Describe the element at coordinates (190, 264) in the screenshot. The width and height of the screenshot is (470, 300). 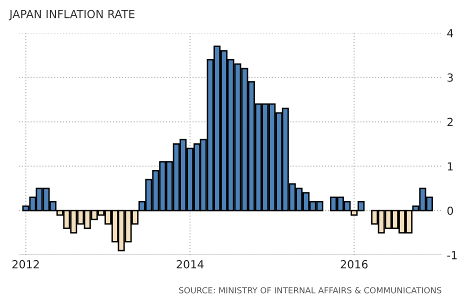
I see `x-tick-label: 2014` at that location.